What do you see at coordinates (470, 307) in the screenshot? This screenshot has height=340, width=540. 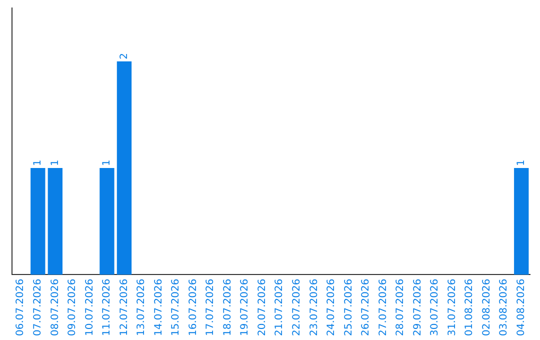 I see `x-tick-label: 01.08.2026` at bounding box center [470, 307].